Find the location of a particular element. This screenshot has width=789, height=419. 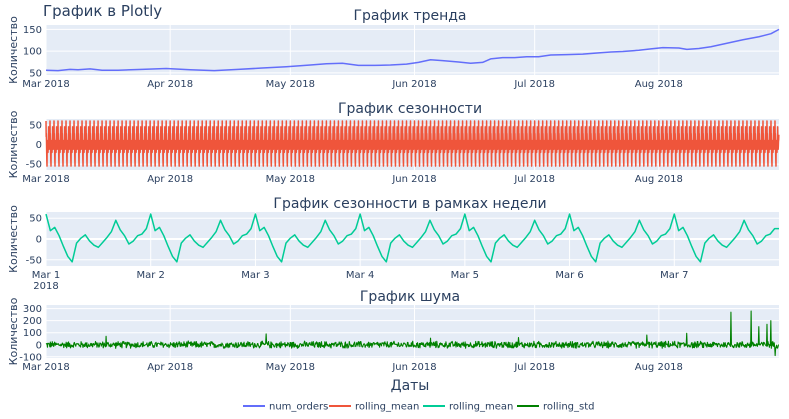

series-line-num_orders is located at coordinates (412, 50).